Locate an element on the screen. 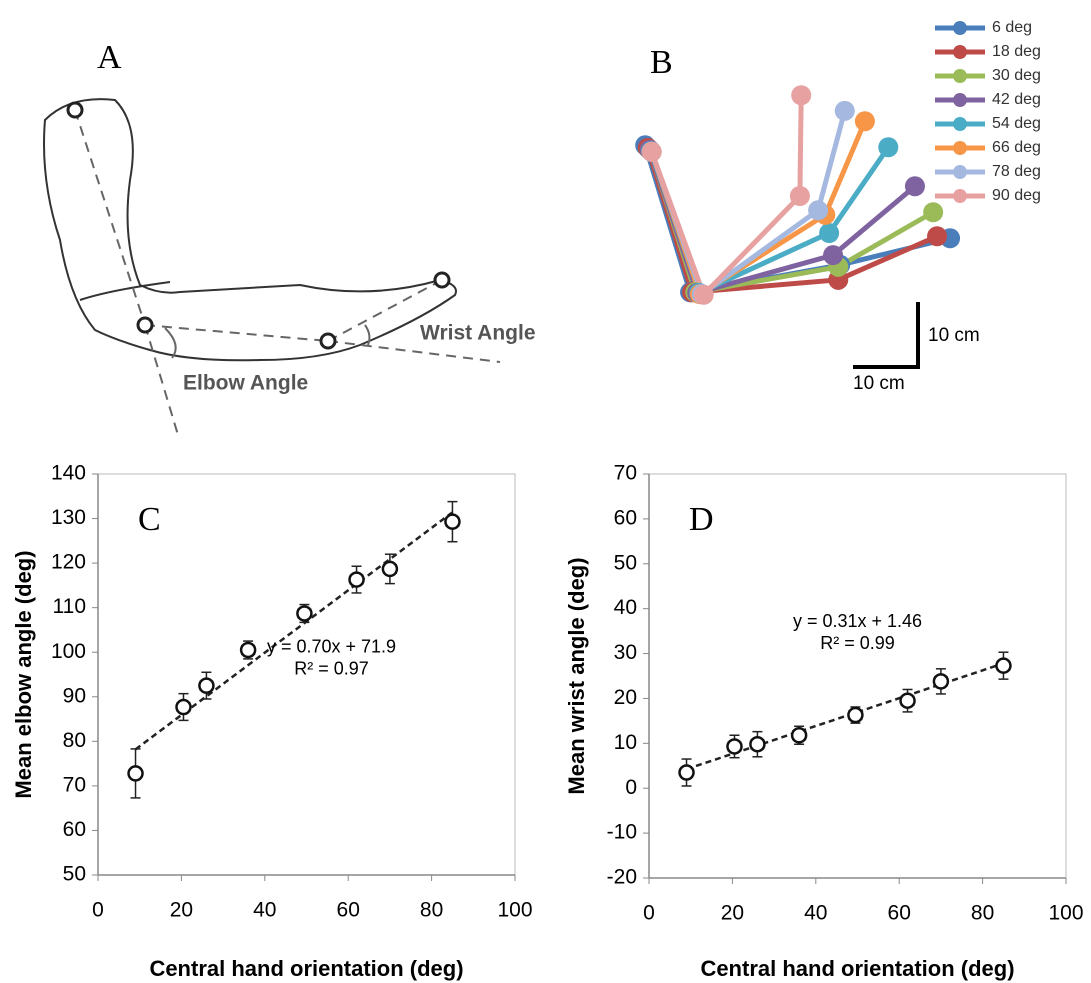  arm-line is located at coordinates (726, 197).